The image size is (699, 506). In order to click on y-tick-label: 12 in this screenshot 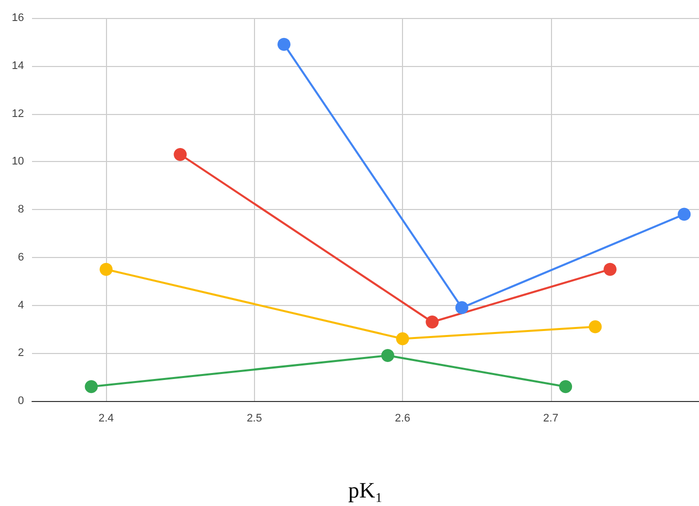, I will do `click(18, 114)`.